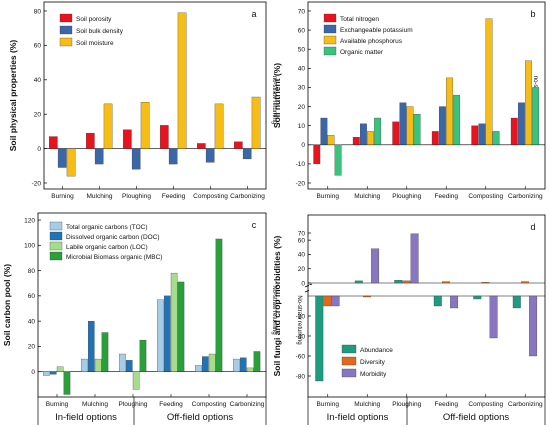 The image size is (550, 427). What do you see at coordinates (373, 362) in the screenshot?
I see `legend-label: Diversity` at bounding box center [373, 362].